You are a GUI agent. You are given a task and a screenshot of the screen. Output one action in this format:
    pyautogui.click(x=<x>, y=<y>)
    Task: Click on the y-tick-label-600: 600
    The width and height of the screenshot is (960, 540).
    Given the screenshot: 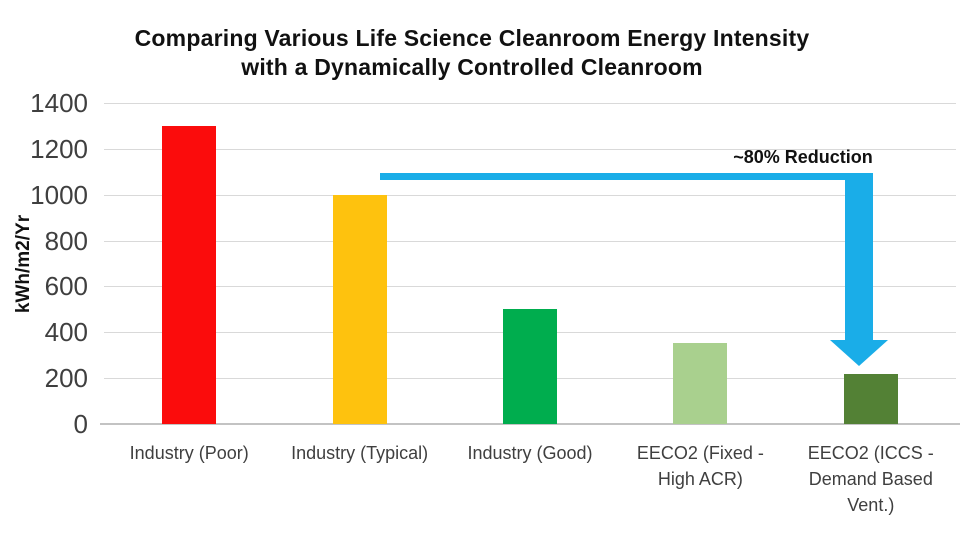 What is the action you would take?
    pyautogui.click(x=66, y=286)
    